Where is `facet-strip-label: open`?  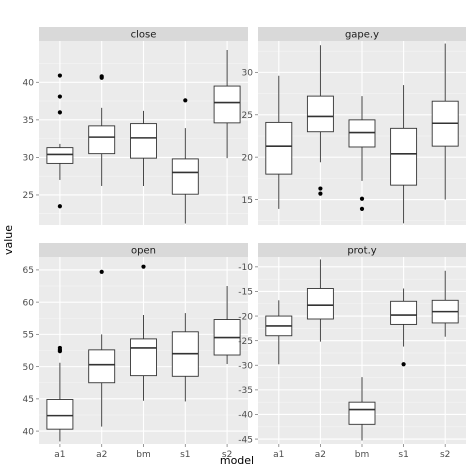 facet-strip-label: open is located at coordinates (143, 251).